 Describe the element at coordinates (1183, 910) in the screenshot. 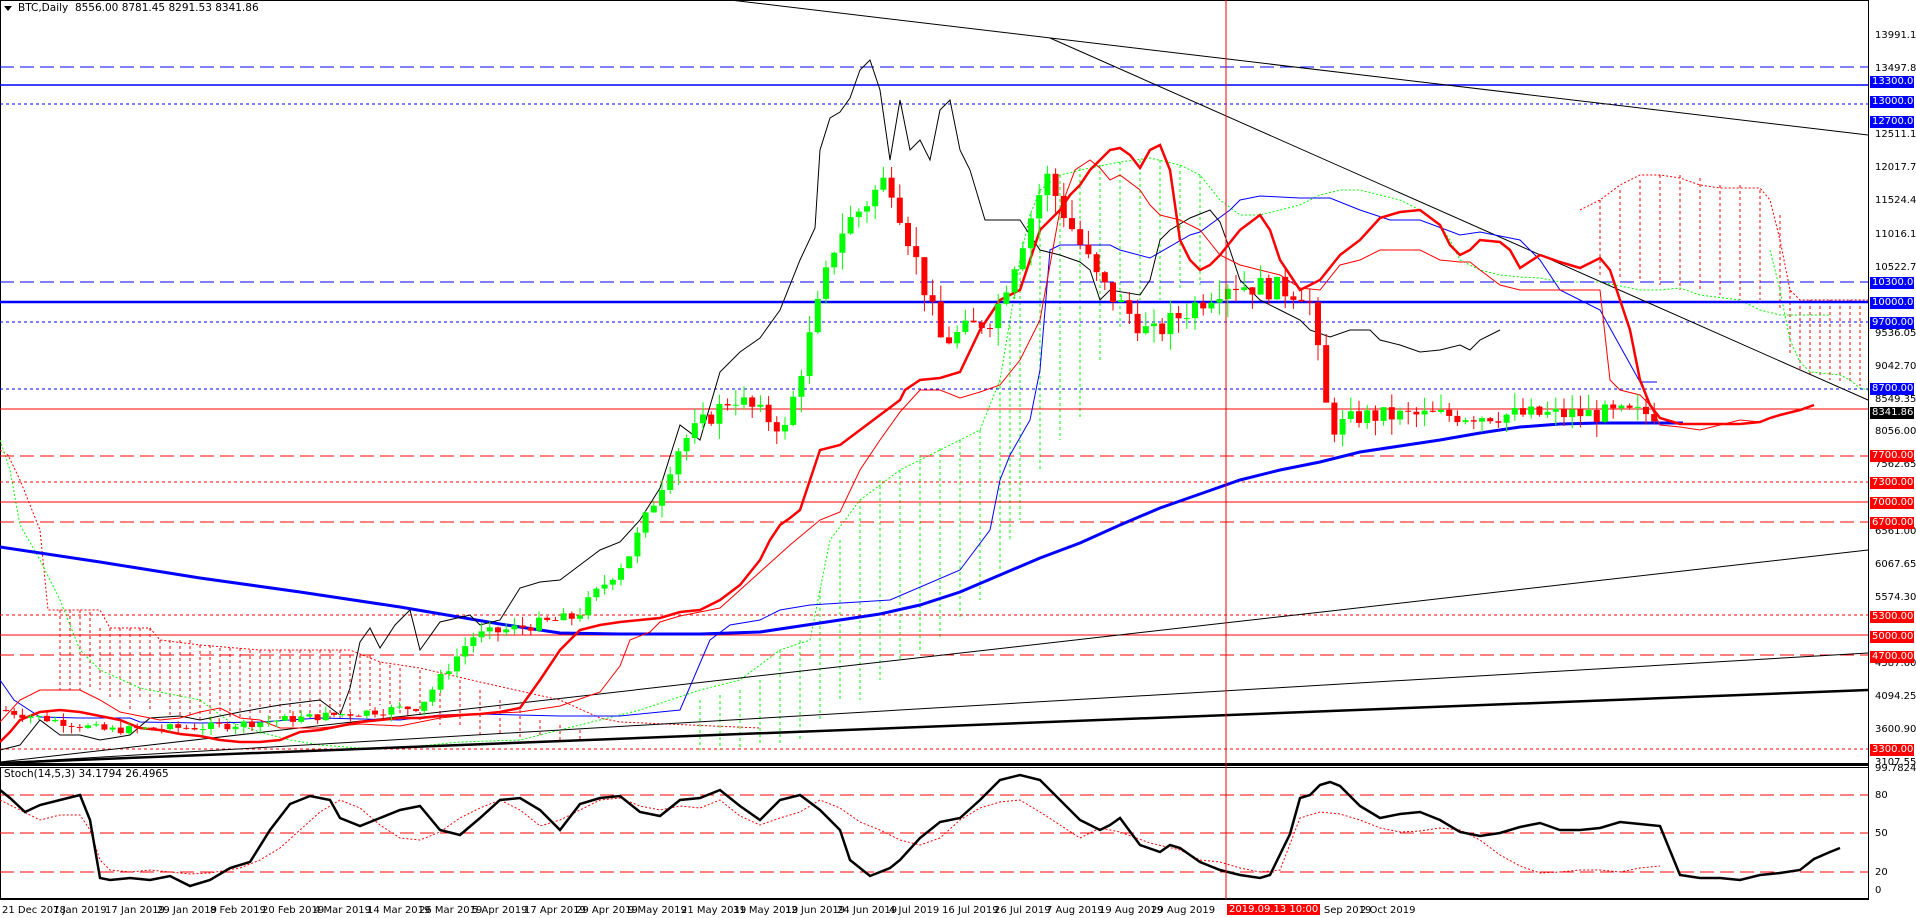

I see `date-tick-label: 29 Aug 2019` at that location.